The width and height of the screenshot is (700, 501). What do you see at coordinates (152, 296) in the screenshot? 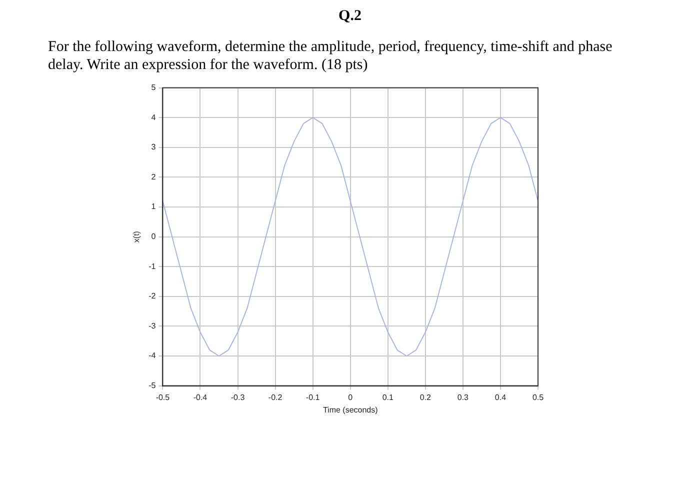
I see `y-tick-label: -2` at bounding box center [152, 296].